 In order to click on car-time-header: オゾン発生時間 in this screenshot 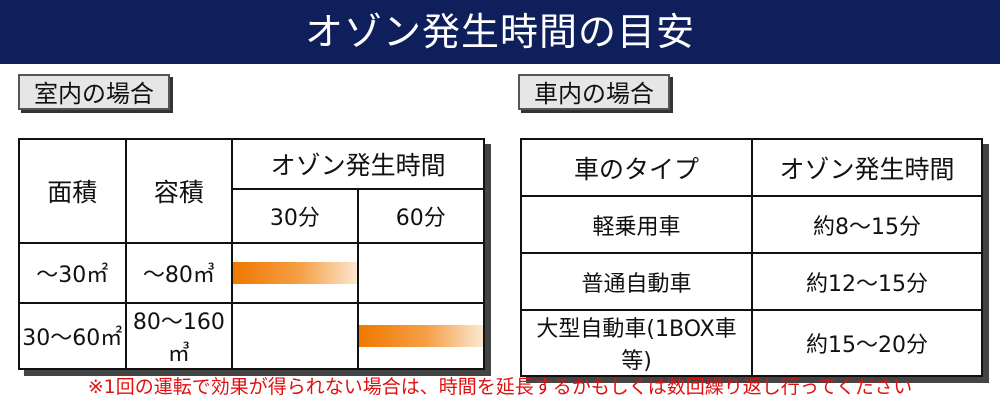, I will do `click(867, 167)`.